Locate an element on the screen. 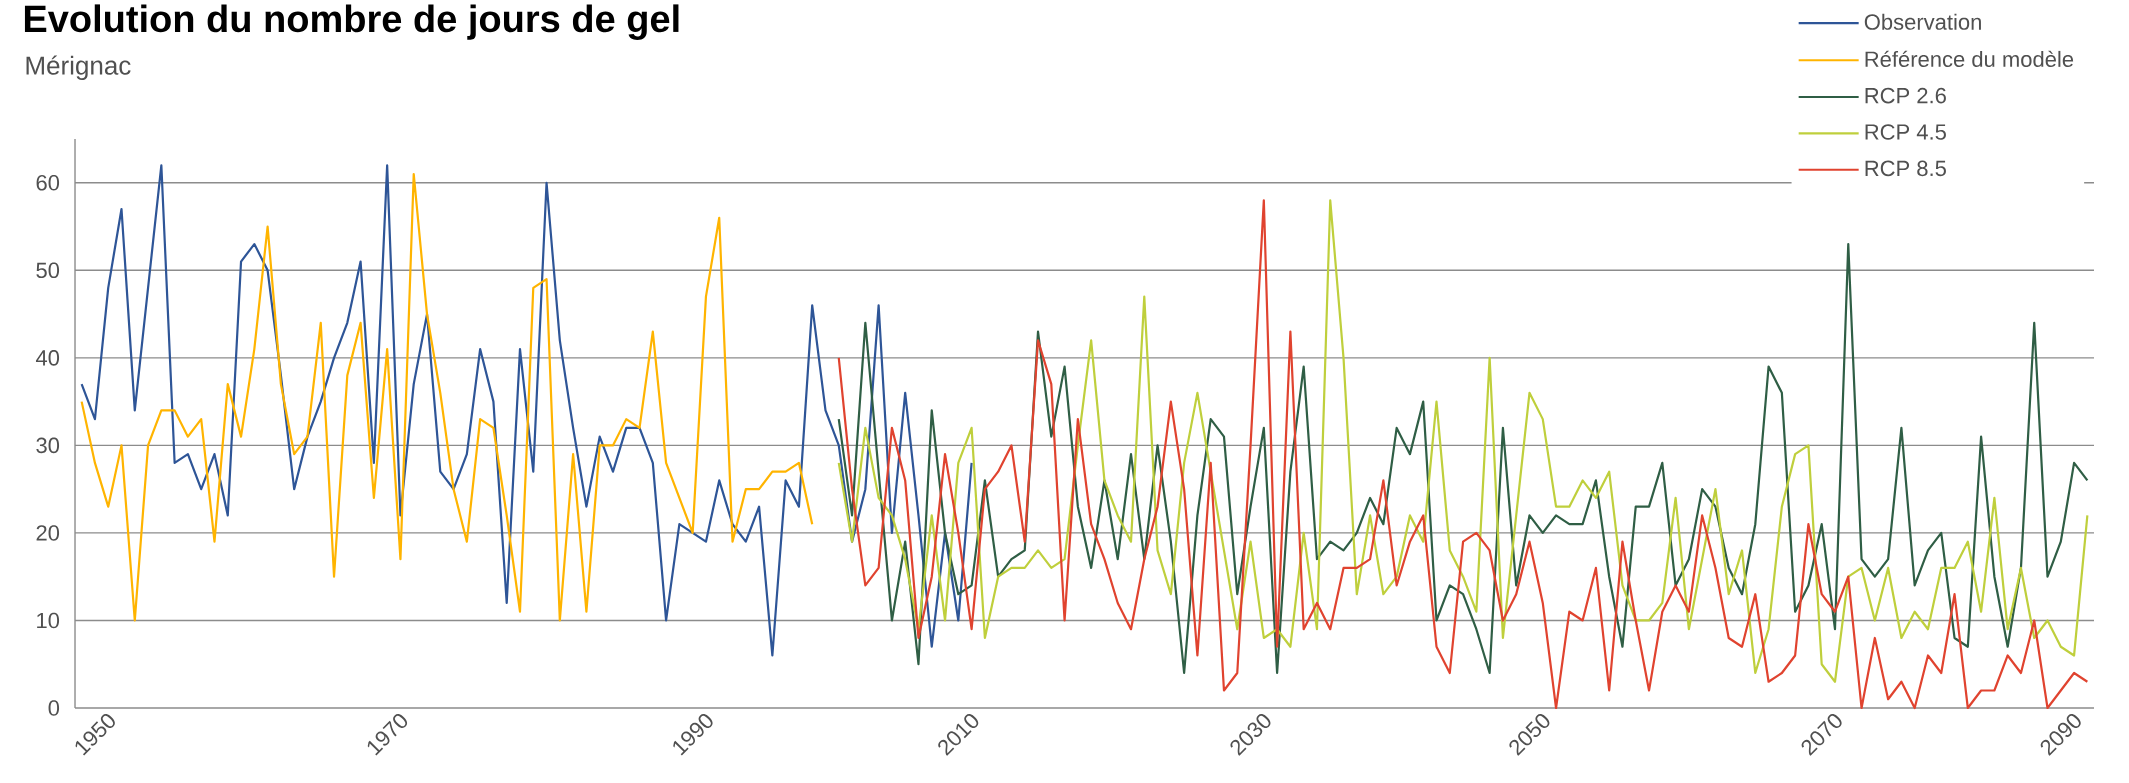 This screenshot has width=2129, height=783. chart-subtitle: Mérignac is located at coordinates (78, 67).